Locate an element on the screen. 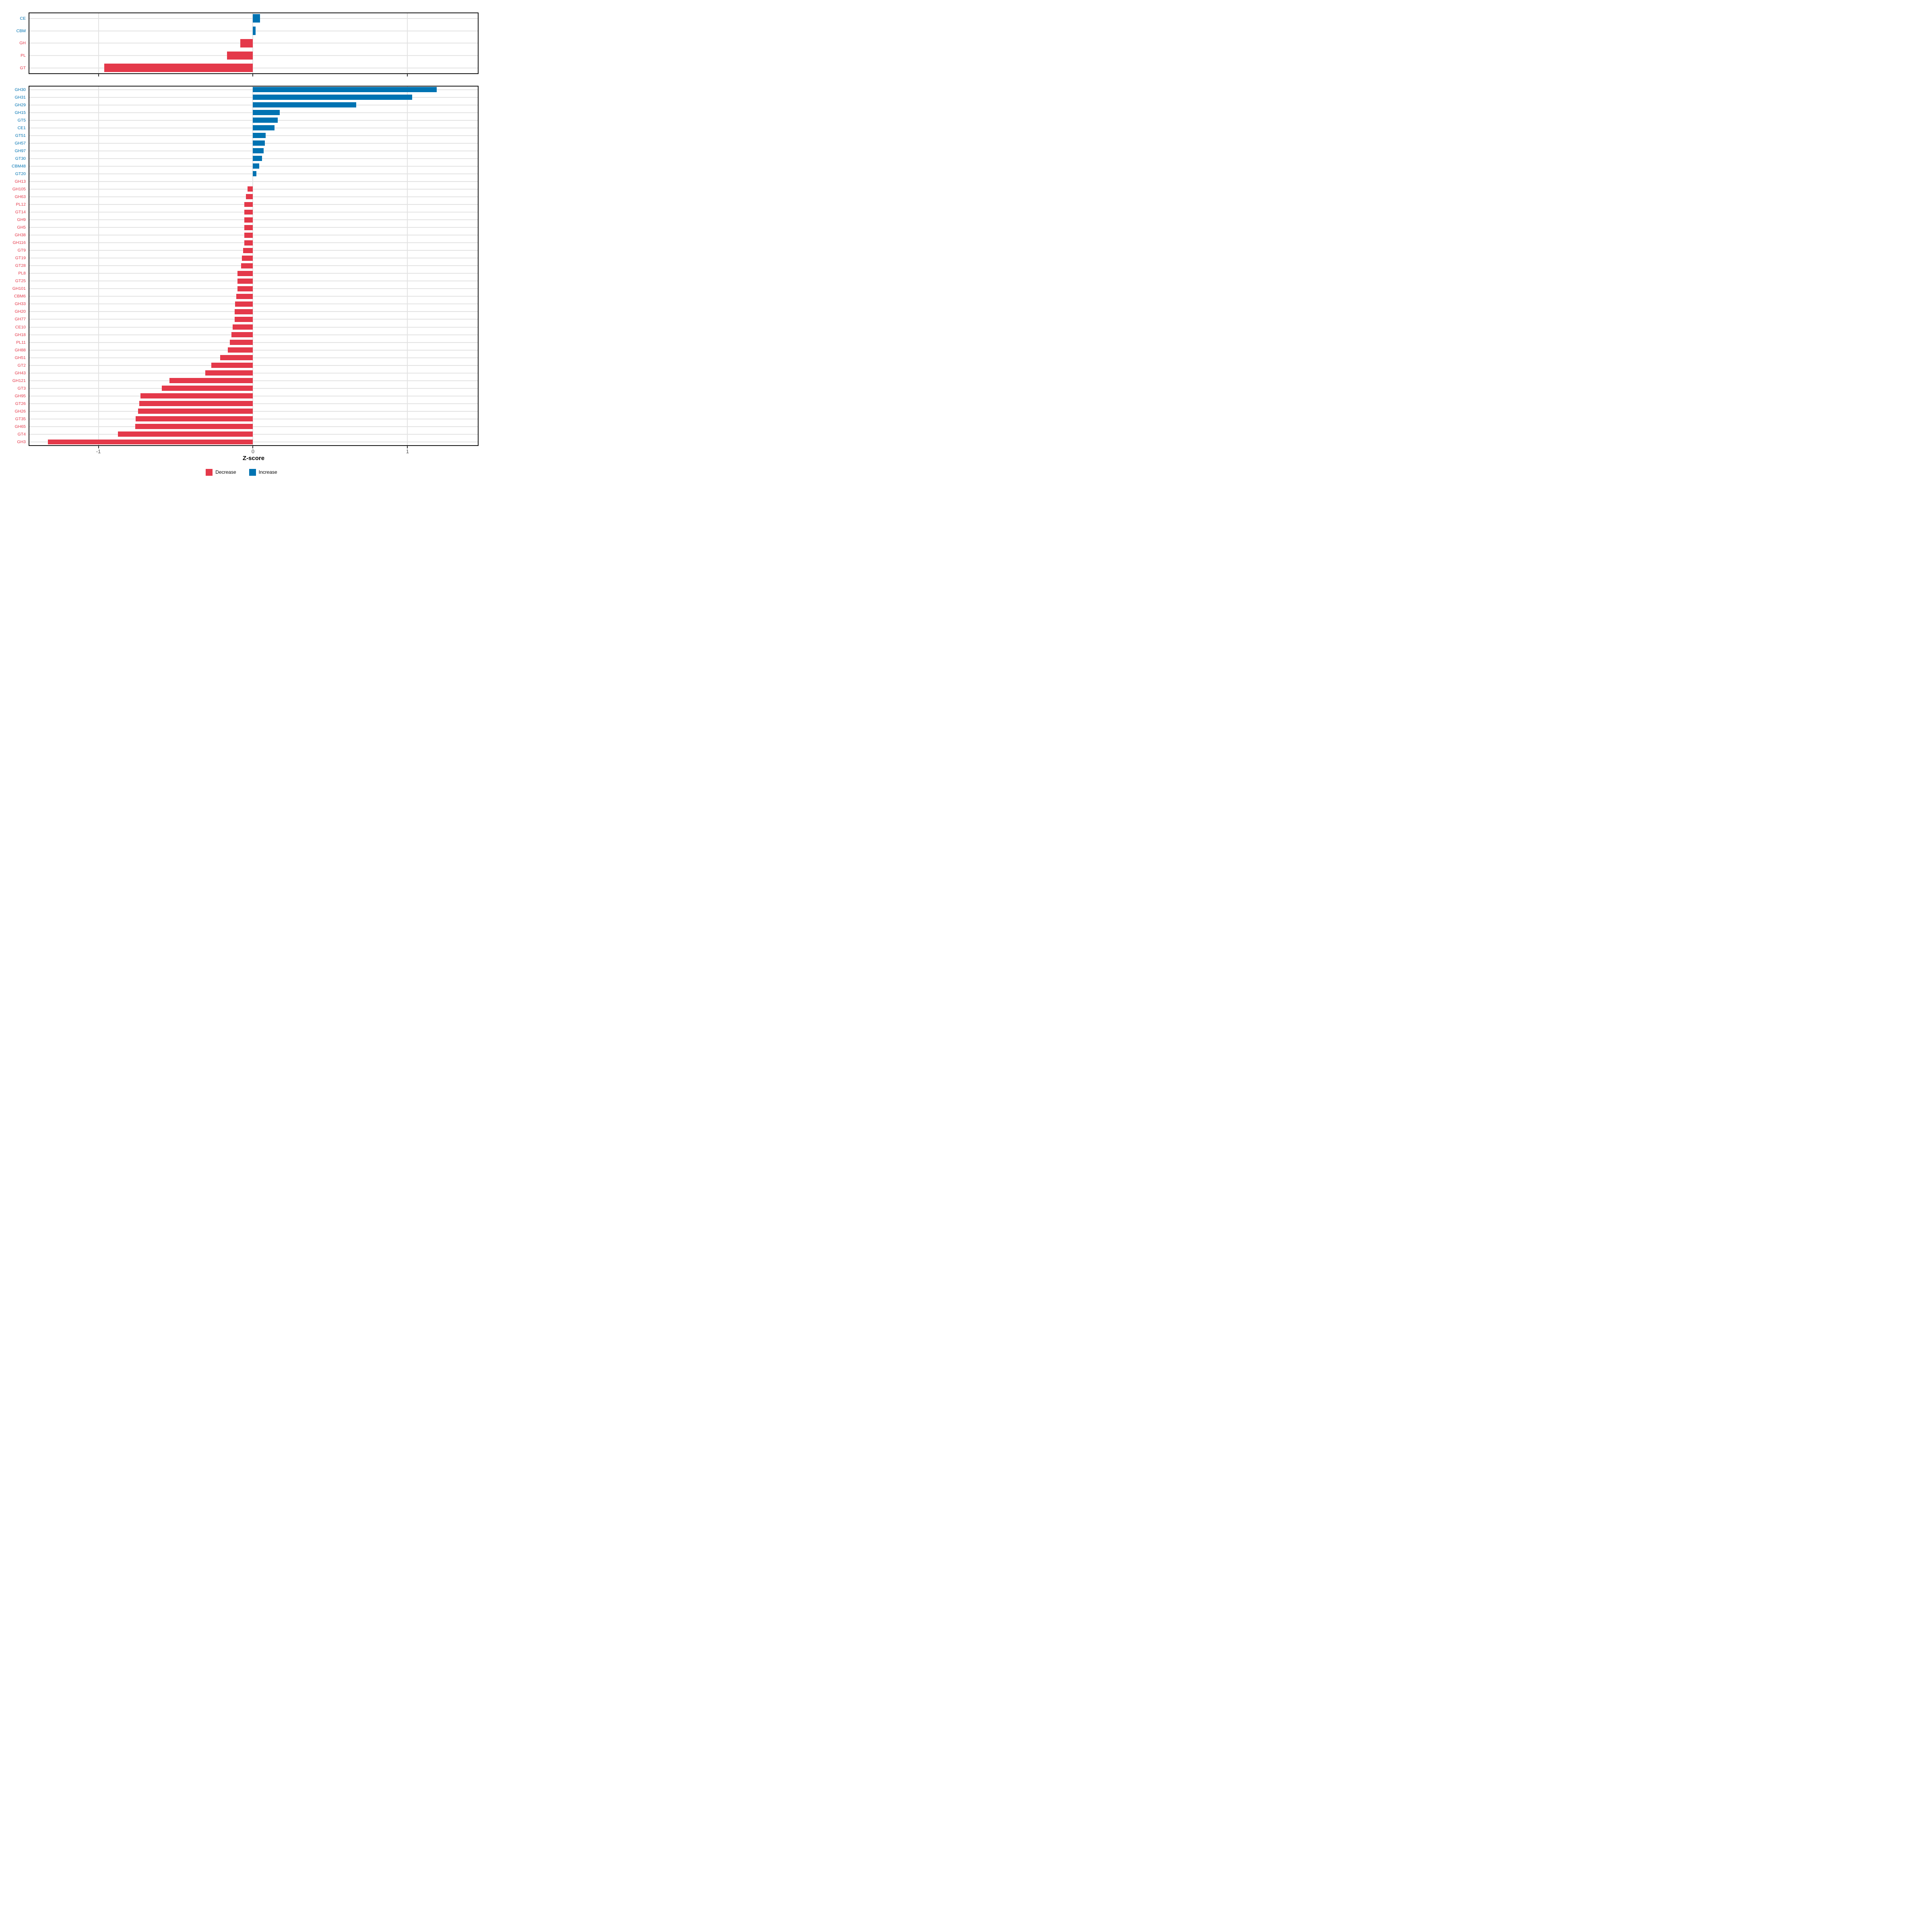  y-axis-label-GT3: GT3 is located at coordinates (21, 388).